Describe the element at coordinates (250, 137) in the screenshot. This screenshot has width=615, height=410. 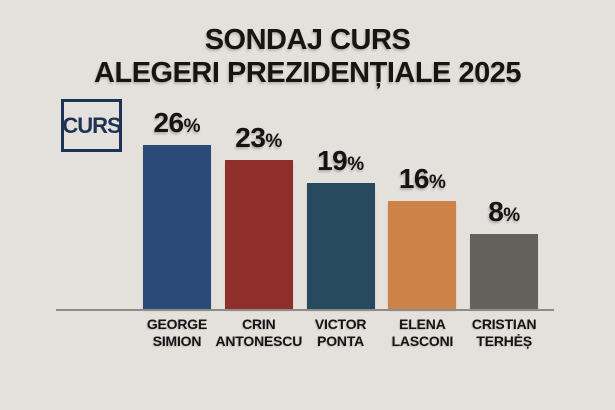
I see `value-number: 23` at that location.